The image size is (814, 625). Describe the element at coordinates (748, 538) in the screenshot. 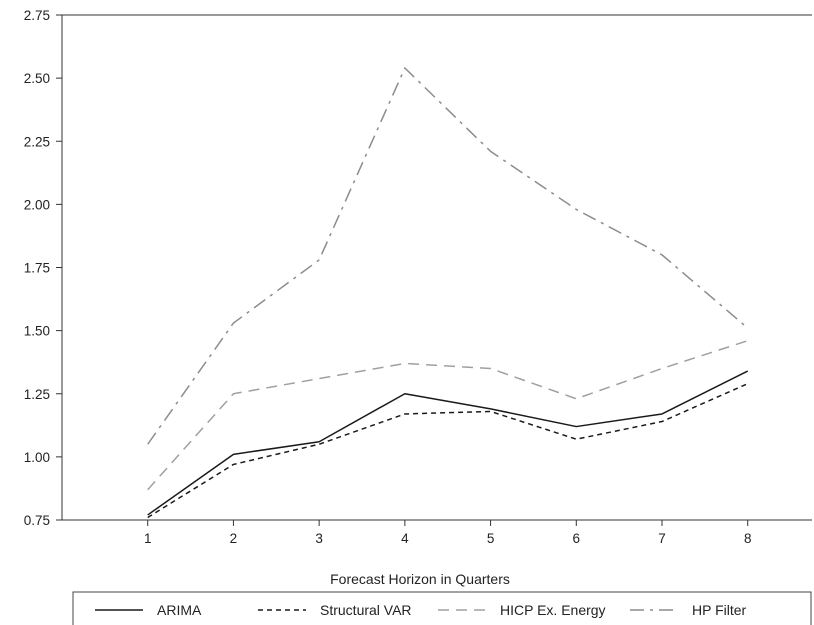

I see `x-tick-label: 8` at that location.